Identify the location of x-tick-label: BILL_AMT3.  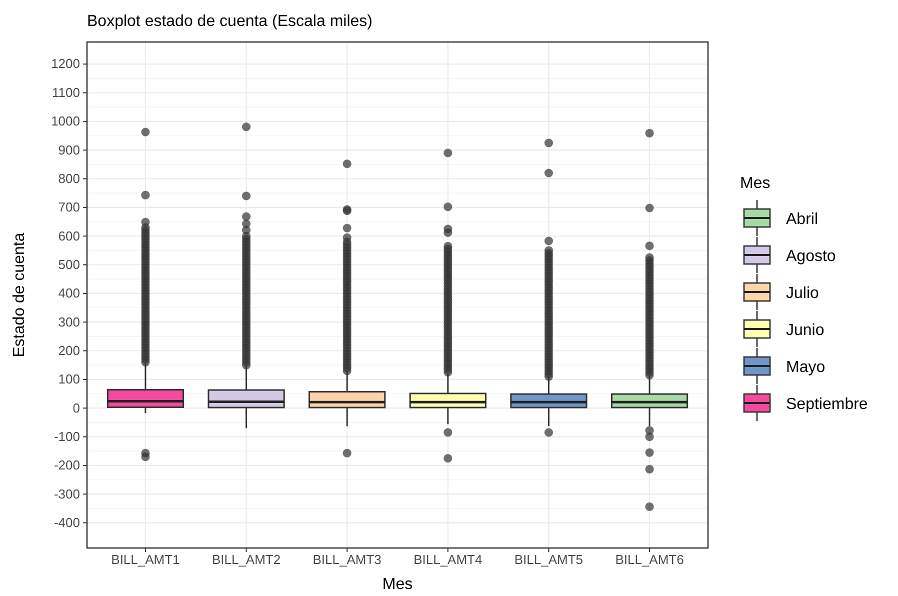
(347, 560).